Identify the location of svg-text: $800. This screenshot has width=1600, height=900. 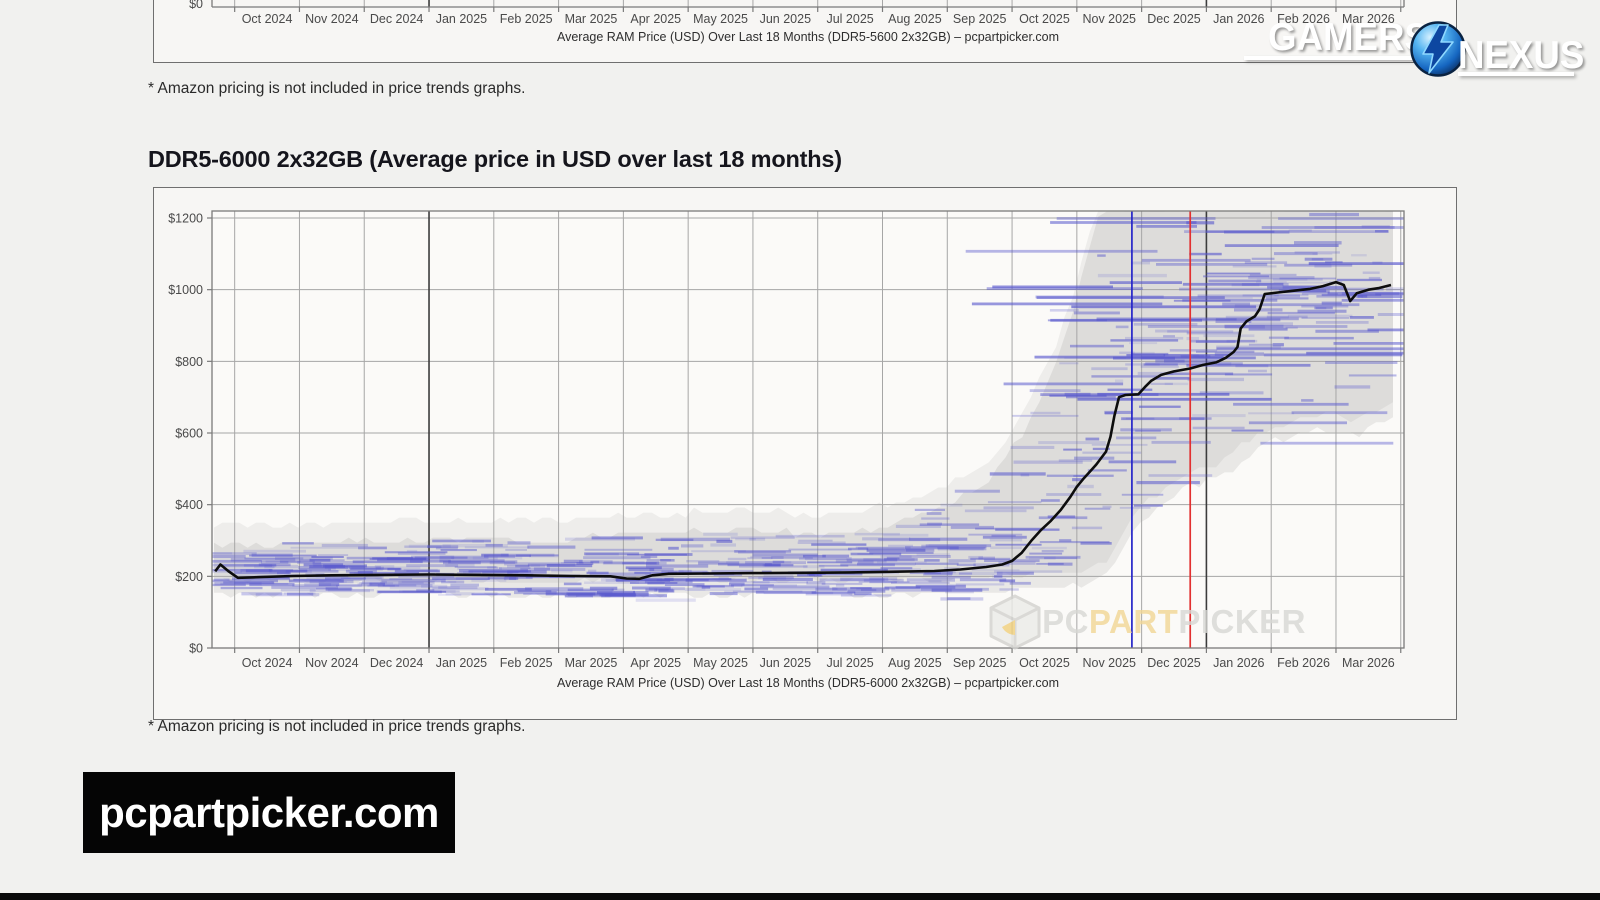
(189, 362).